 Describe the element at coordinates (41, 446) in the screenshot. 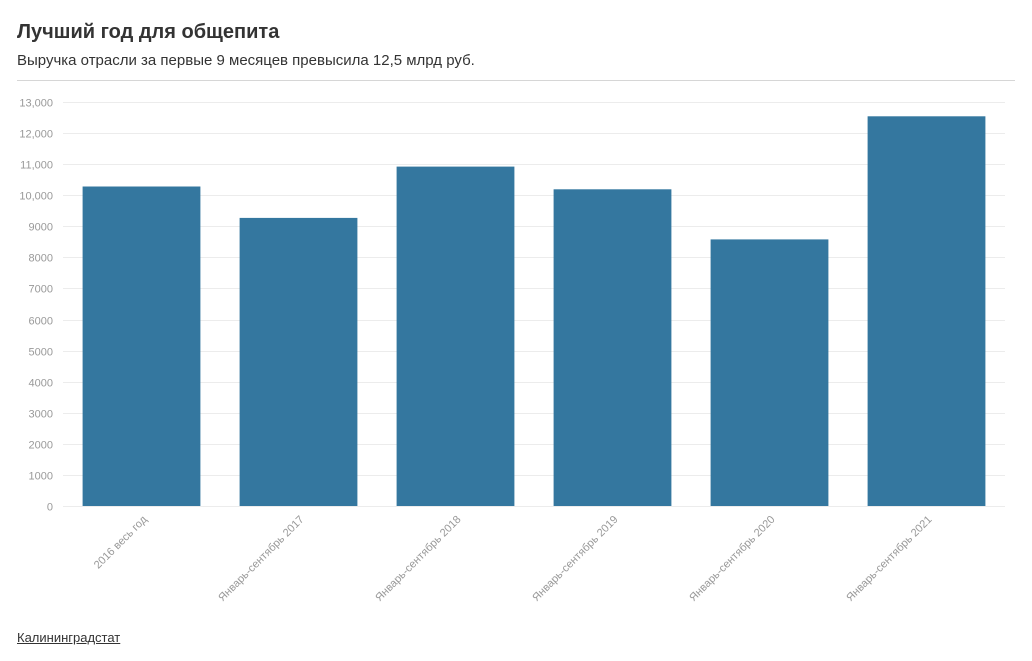

I see `y-tick-label: 2000` at that location.